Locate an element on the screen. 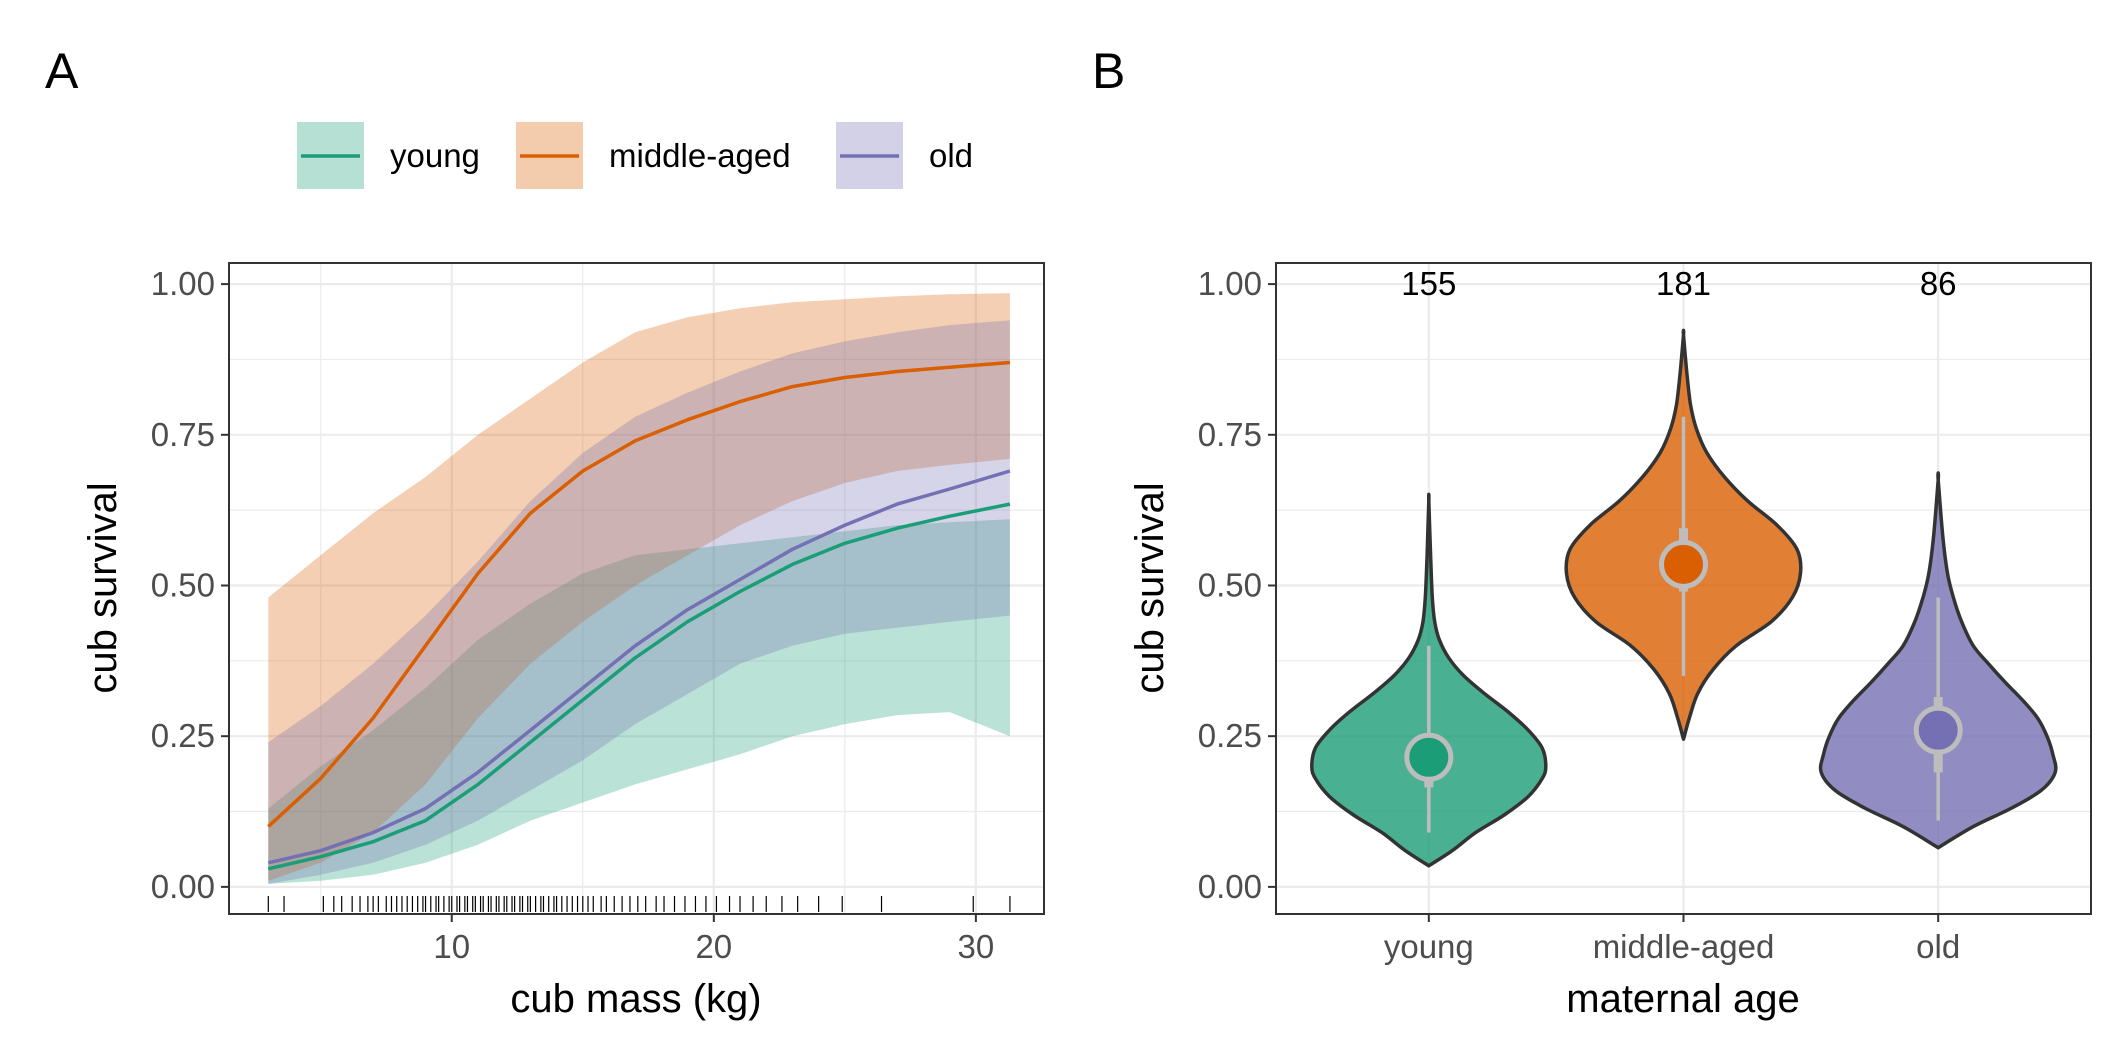 This screenshot has width=2125, height=1062. panel-b-x-axis: young middle-aged old is located at coordinates (1672, 939).